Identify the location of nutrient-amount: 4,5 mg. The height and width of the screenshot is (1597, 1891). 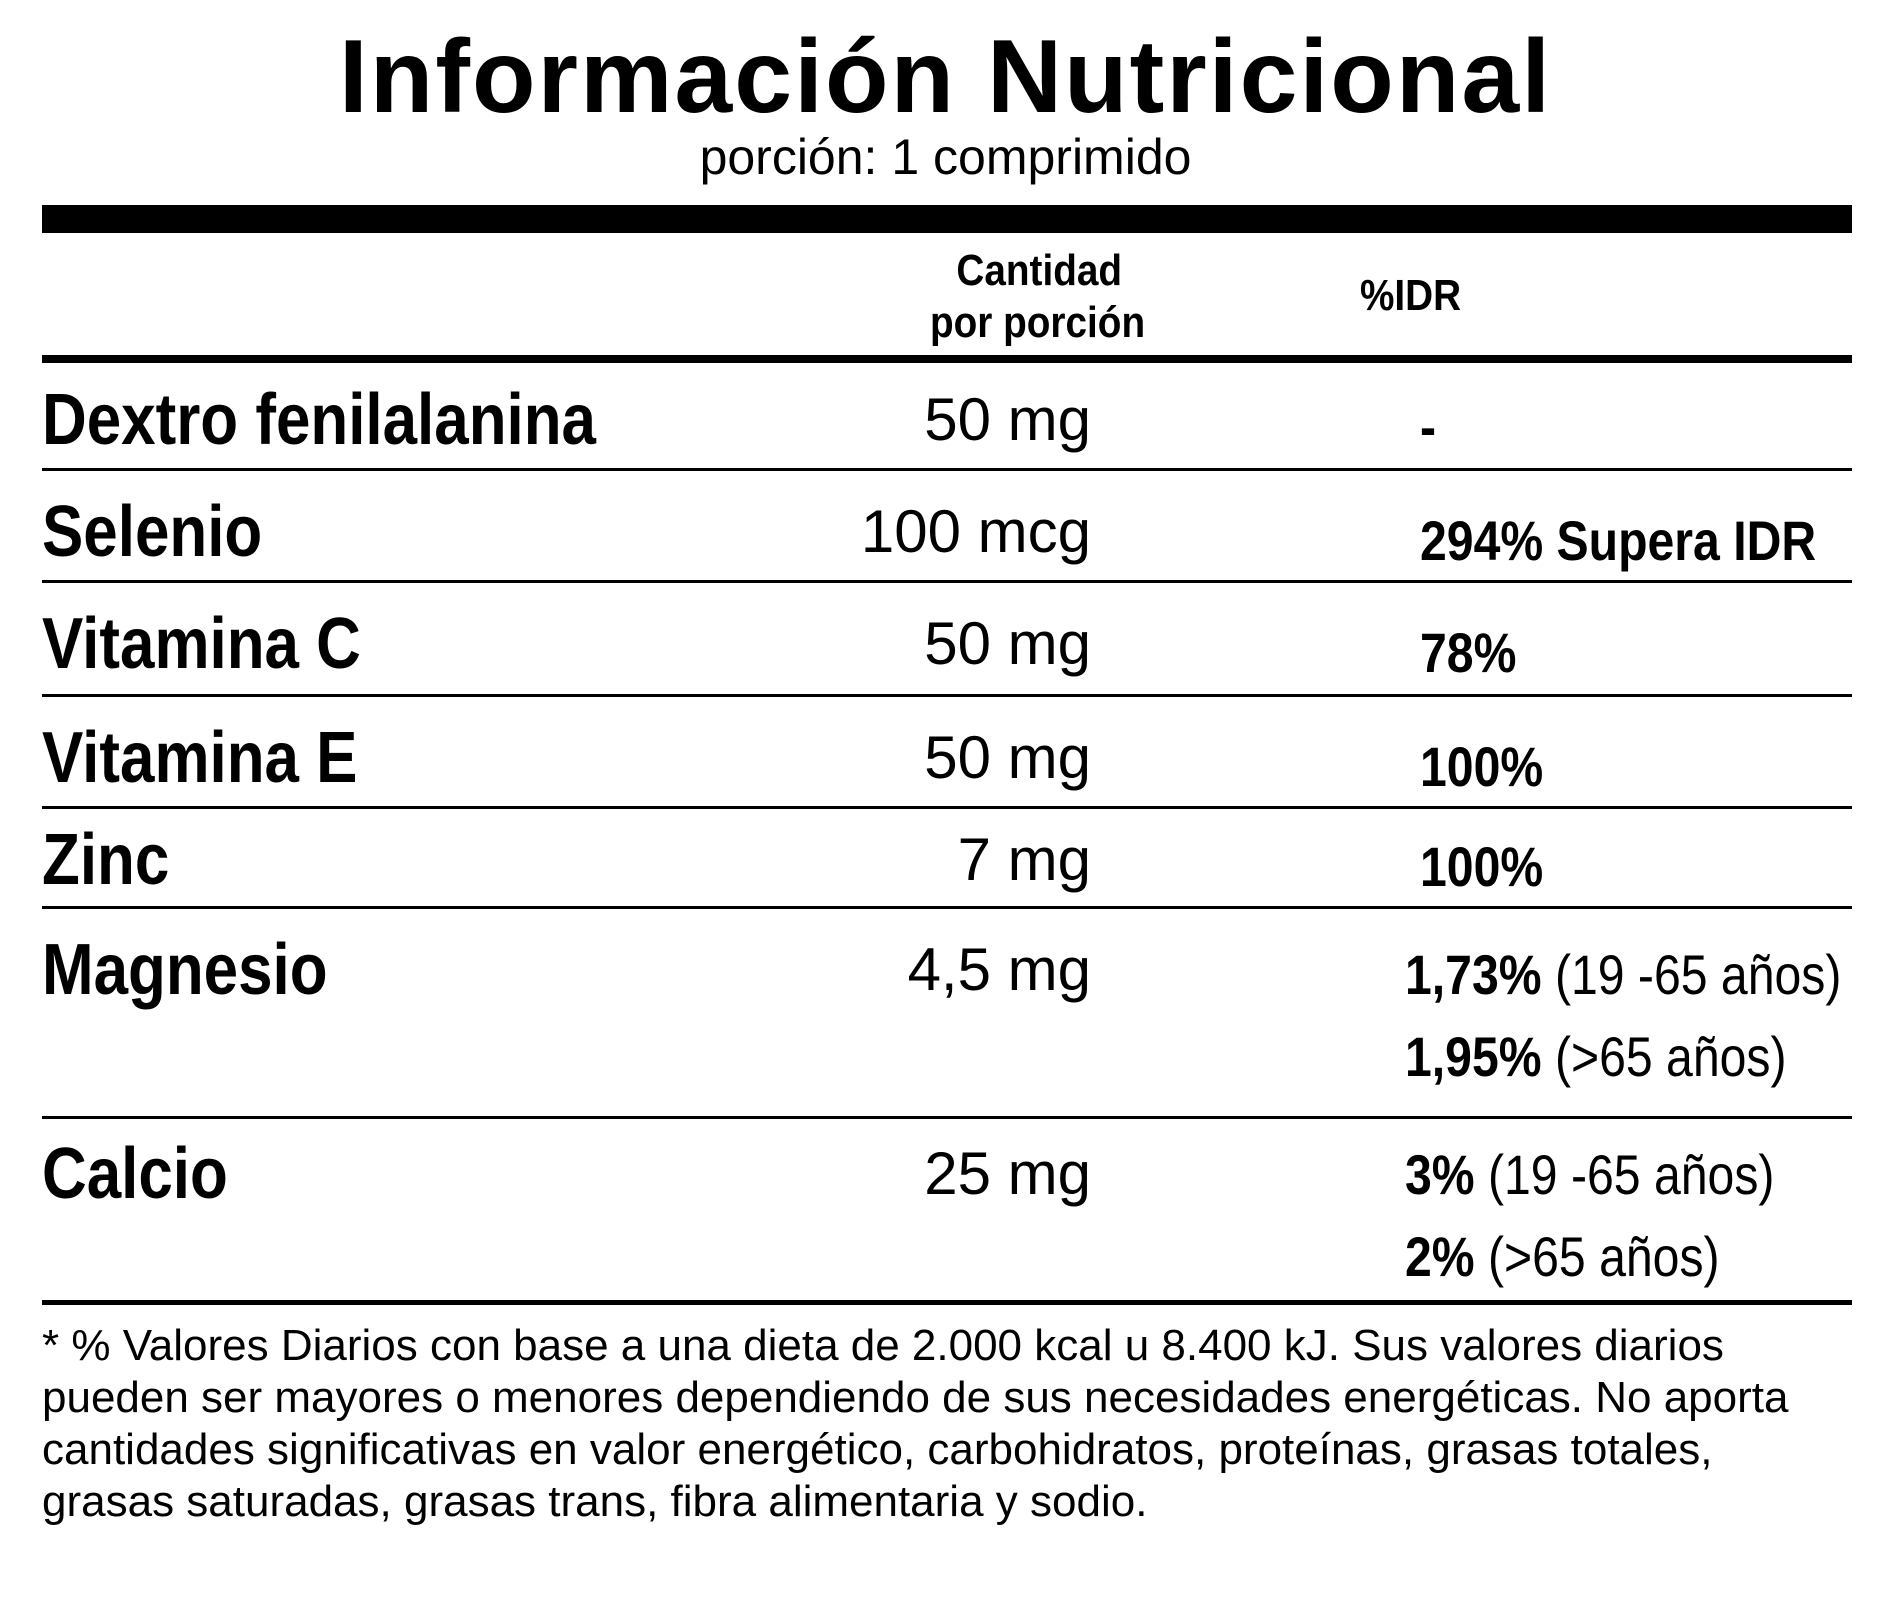
(999, 969).